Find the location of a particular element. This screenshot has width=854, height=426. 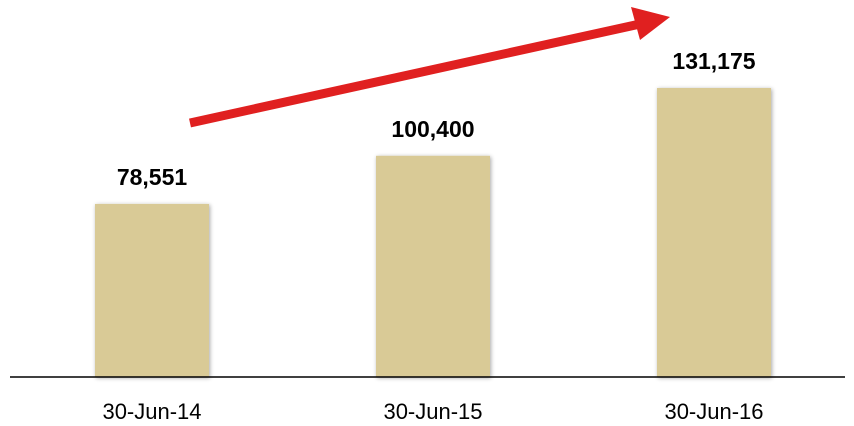

x-tick-label: 30-Jun-15 is located at coordinates (432, 411).